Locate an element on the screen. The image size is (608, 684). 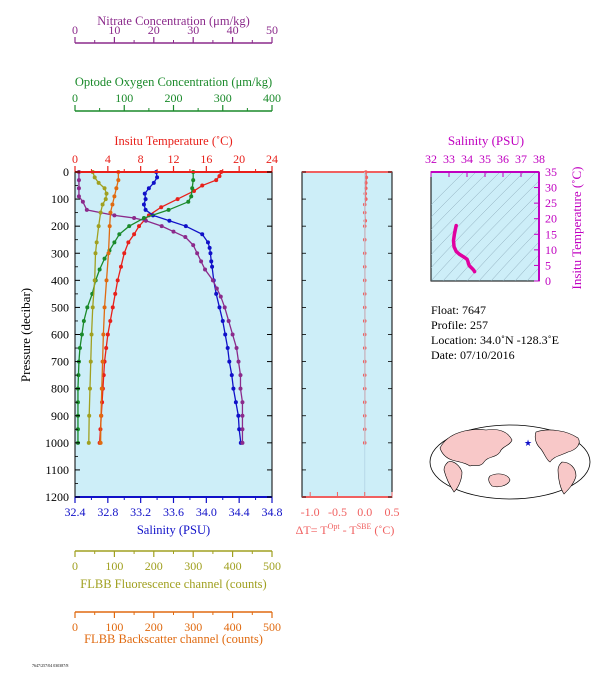
salinity-tick-label: 32.8 is located at coordinates (107, 512).